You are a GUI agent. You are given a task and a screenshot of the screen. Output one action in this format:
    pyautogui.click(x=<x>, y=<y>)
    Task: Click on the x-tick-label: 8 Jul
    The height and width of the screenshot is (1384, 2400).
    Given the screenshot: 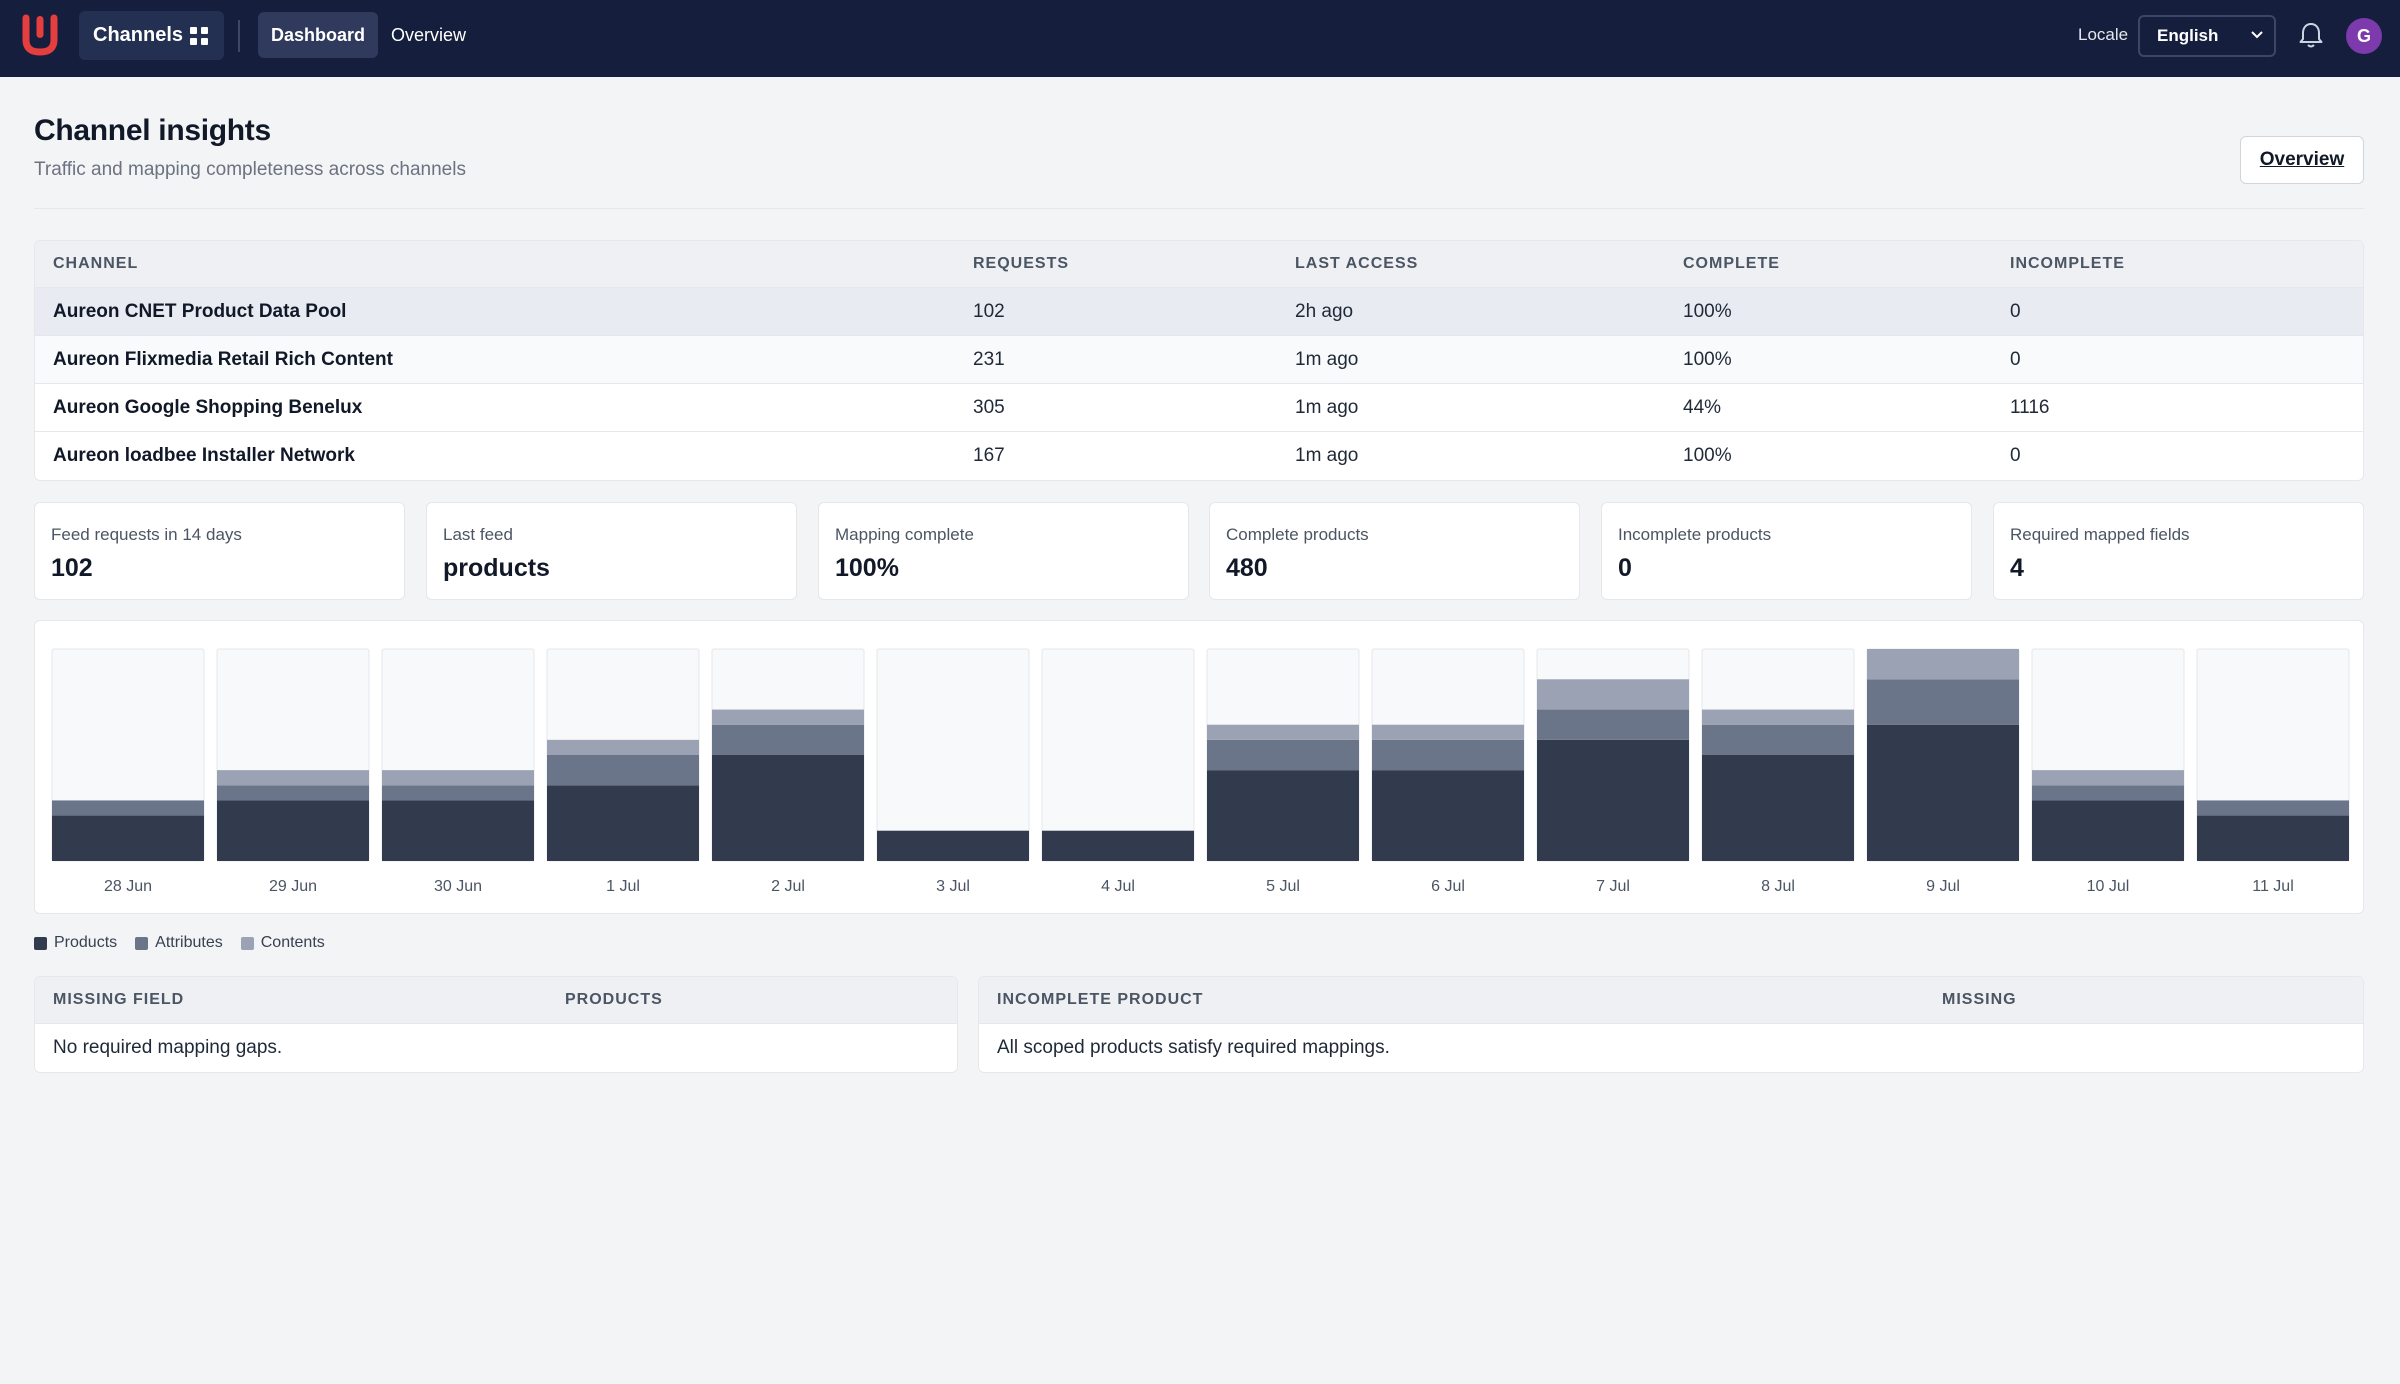 What is the action you would take?
    pyautogui.click(x=1778, y=886)
    